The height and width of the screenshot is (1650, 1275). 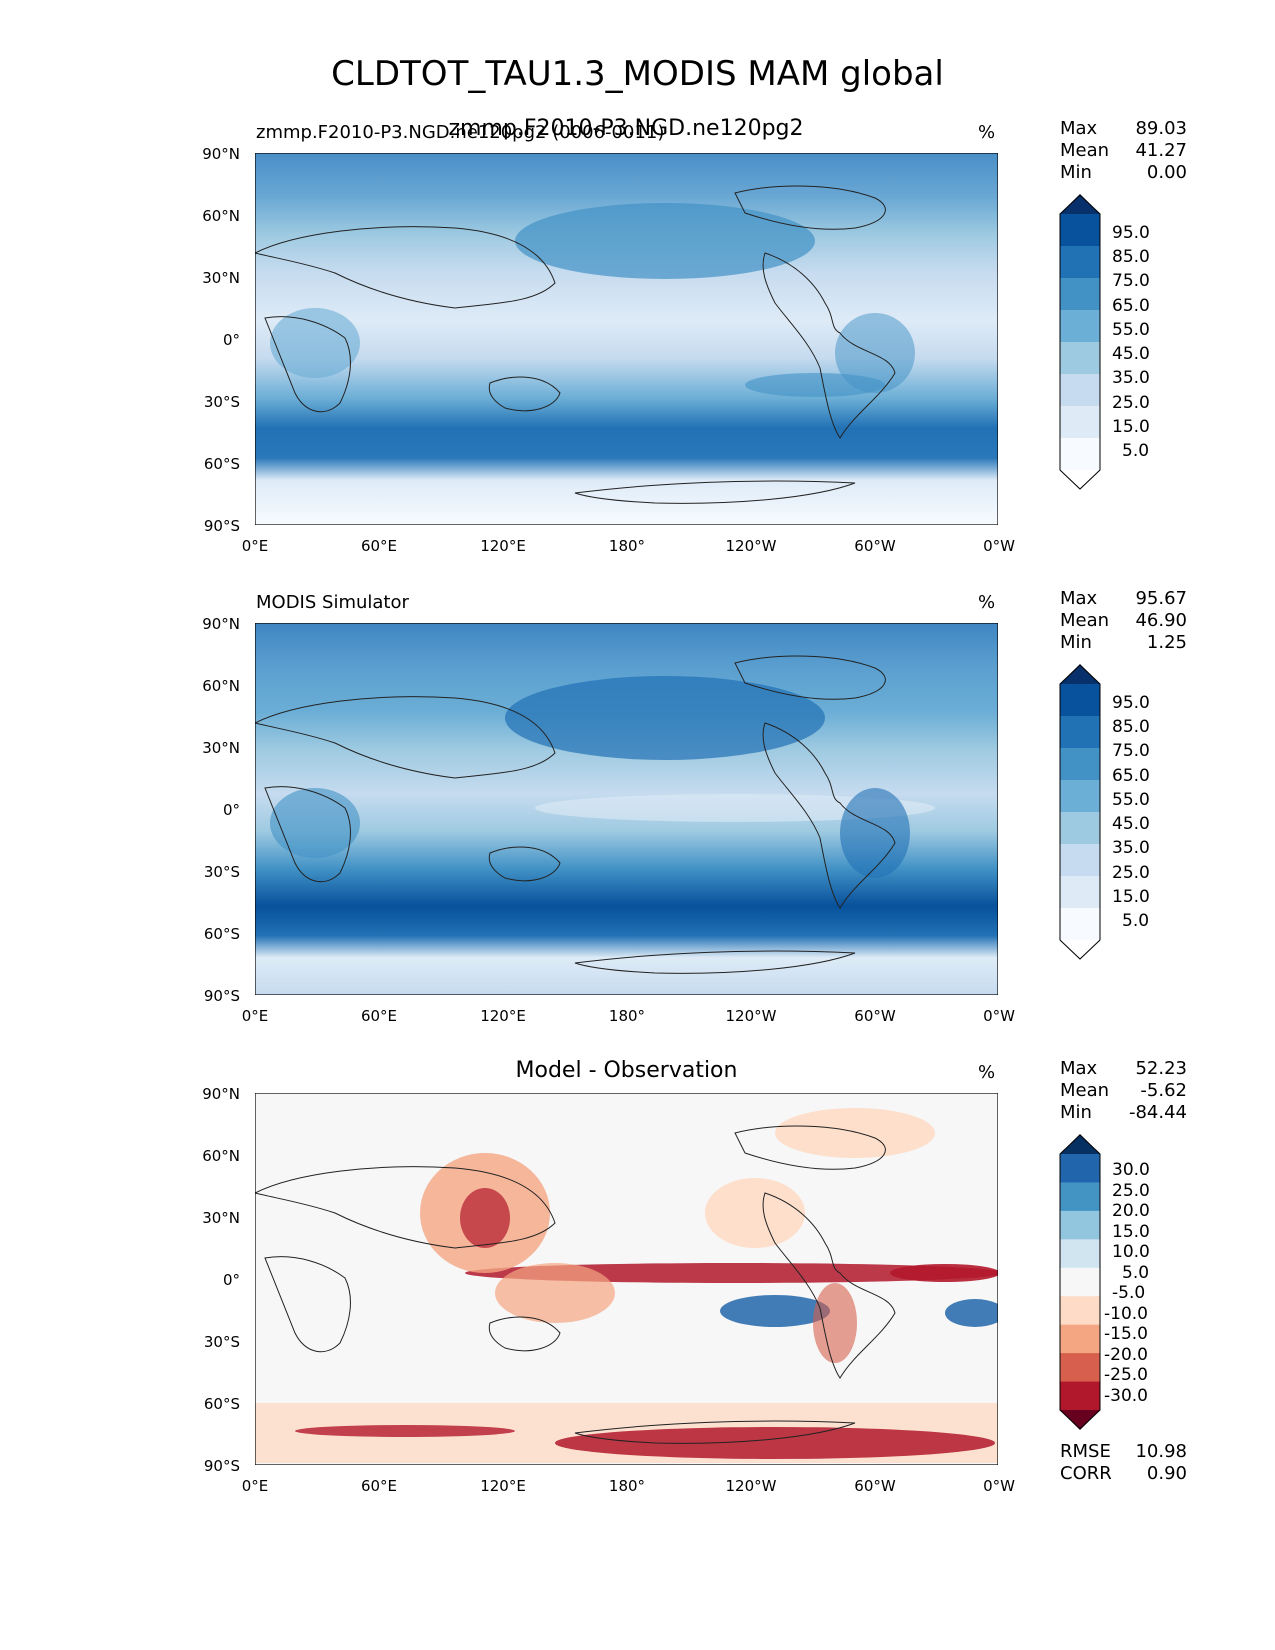 What do you see at coordinates (221, 1156) in the screenshot?
I see `lat-tick-label: 60°N` at bounding box center [221, 1156].